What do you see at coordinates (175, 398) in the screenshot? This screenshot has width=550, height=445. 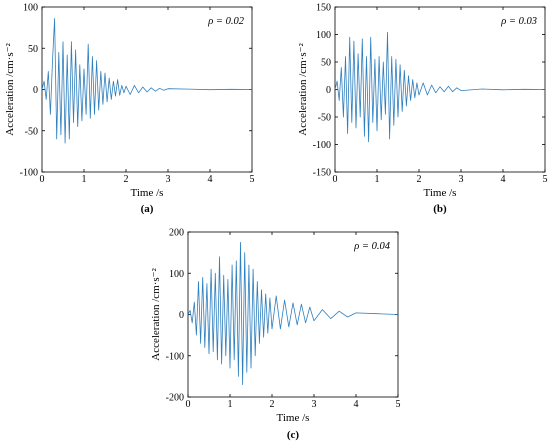 I see `y-tick-label: -200` at bounding box center [175, 398].